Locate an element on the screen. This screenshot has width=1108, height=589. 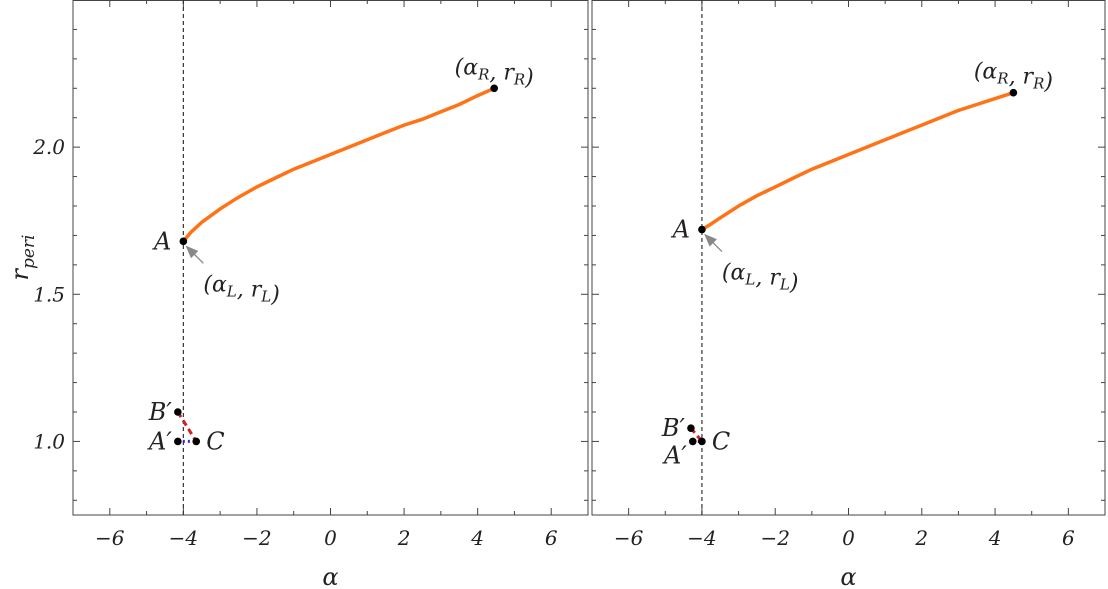
y-tick-label: 1.5 is located at coordinates (49, 294).